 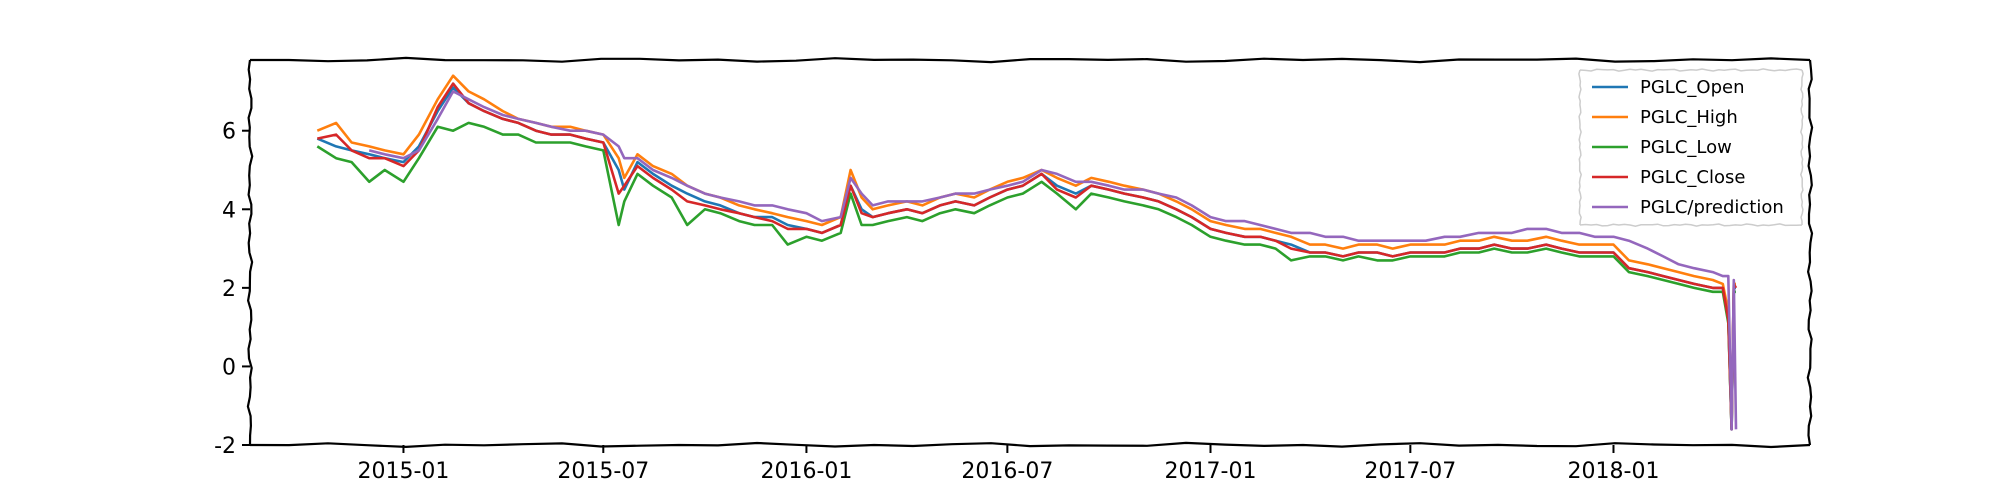 What do you see at coordinates (1410, 471) in the screenshot?
I see `x-tick-label: 2017-07` at bounding box center [1410, 471].